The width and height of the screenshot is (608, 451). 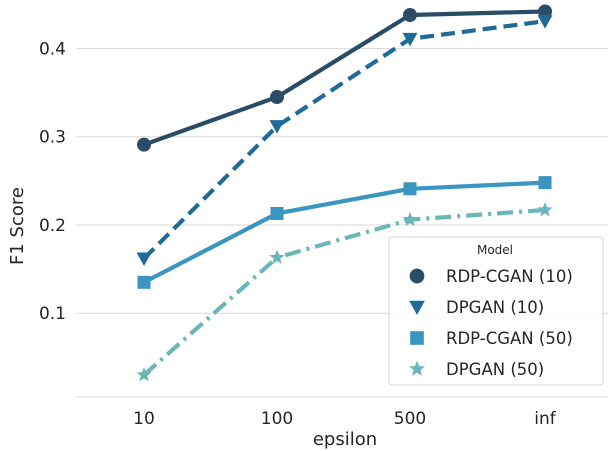 What do you see at coordinates (52, 314) in the screenshot?
I see `y-tick-label: 0.1` at bounding box center [52, 314].